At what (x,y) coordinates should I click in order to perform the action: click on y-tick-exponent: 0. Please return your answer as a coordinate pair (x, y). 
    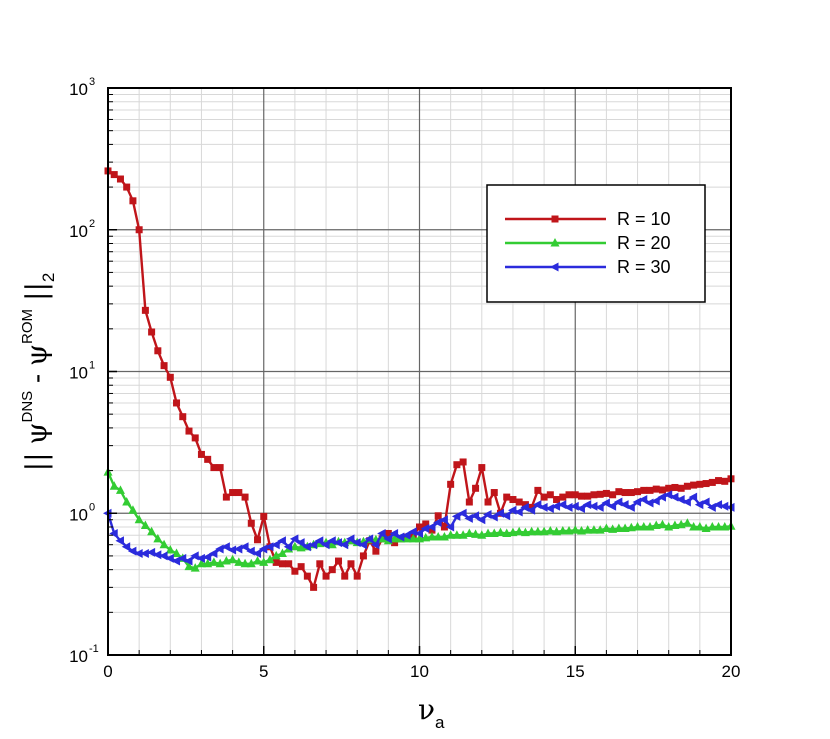
    Looking at the image, I should click on (92, 507).